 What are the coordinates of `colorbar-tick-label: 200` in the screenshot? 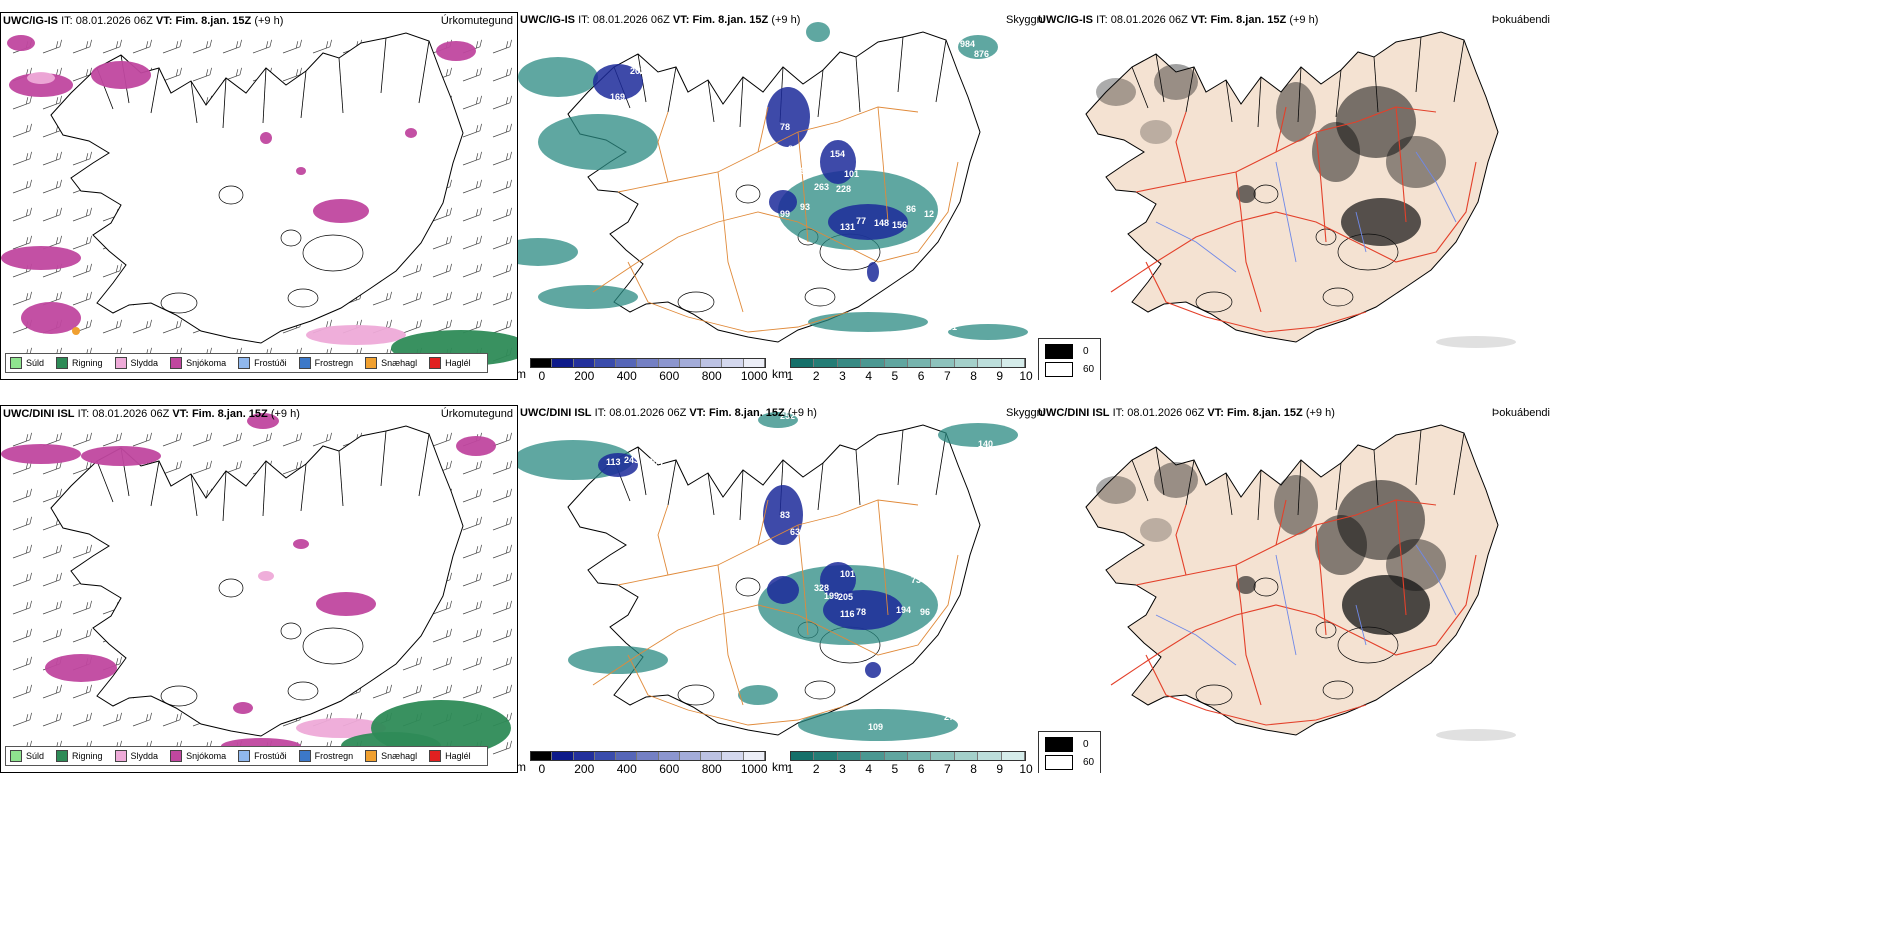 It's located at (584, 374).